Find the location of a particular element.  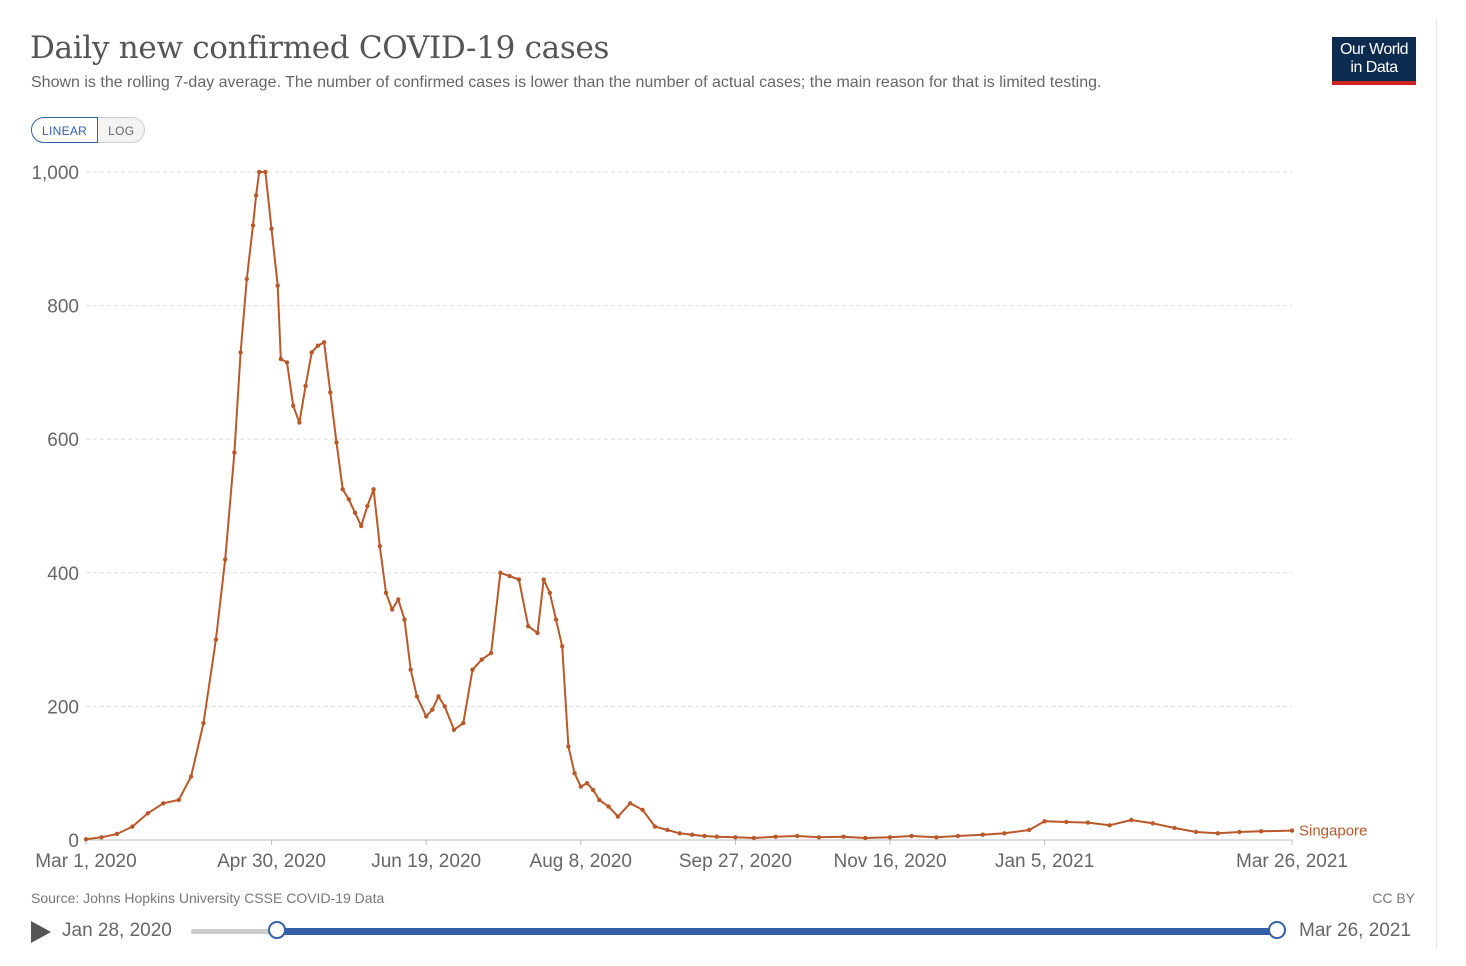

linear-scale-button: LINEAR is located at coordinates (65, 130).